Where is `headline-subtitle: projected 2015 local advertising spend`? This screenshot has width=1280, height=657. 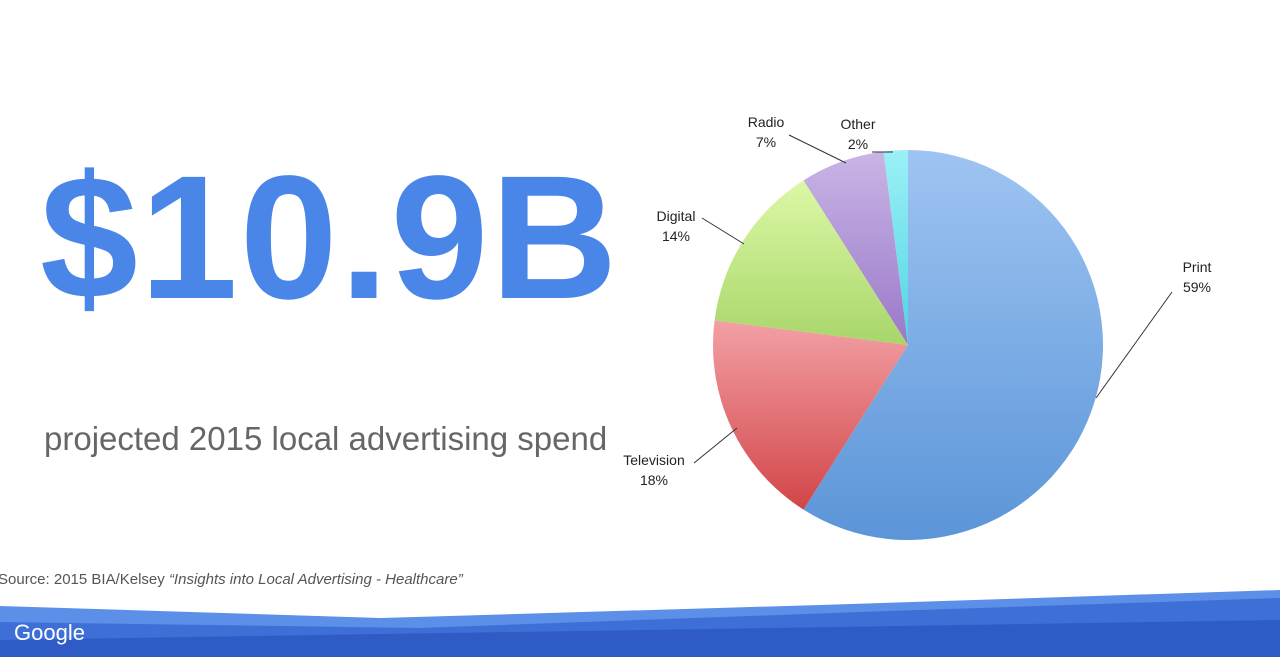 headline-subtitle: projected 2015 local advertising spend is located at coordinates (326, 438).